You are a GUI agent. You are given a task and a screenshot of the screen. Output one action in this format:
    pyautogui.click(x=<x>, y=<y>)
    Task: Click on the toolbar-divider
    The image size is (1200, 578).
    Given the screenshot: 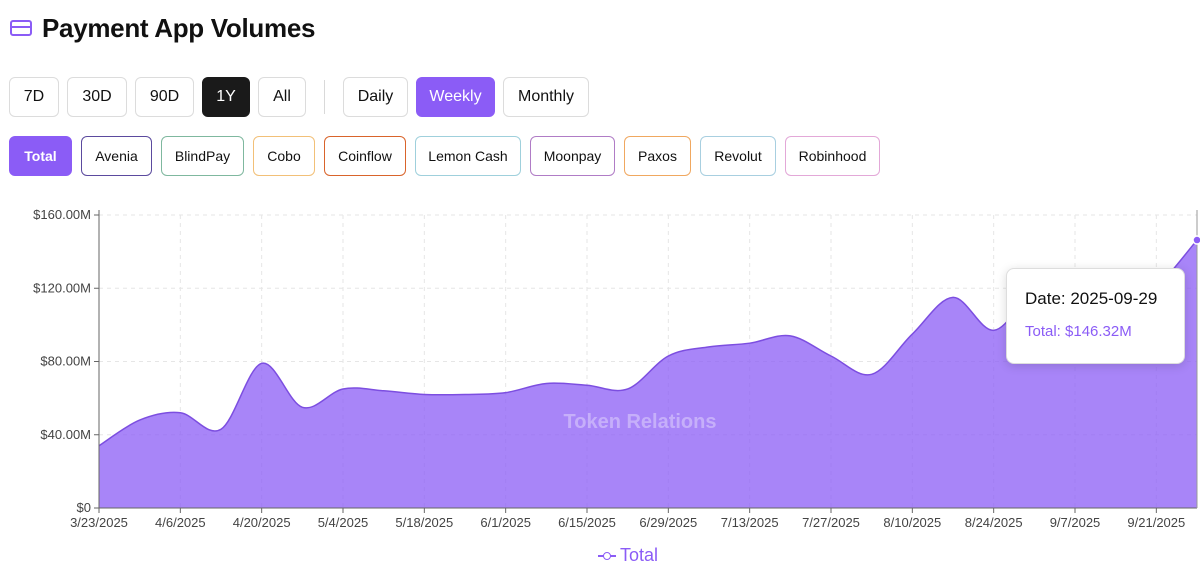 What is the action you would take?
    pyautogui.click(x=324, y=97)
    